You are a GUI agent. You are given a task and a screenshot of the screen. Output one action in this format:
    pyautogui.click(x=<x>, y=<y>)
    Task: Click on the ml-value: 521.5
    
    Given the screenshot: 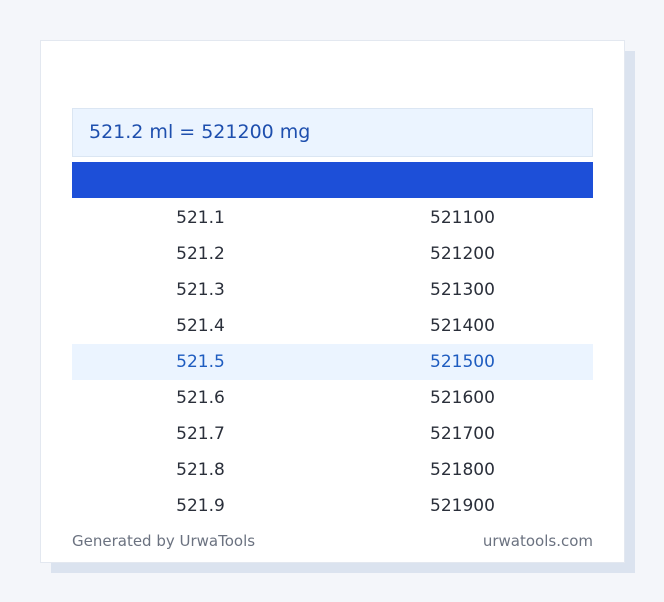 What is the action you would take?
    pyautogui.click(x=200, y=362)
    